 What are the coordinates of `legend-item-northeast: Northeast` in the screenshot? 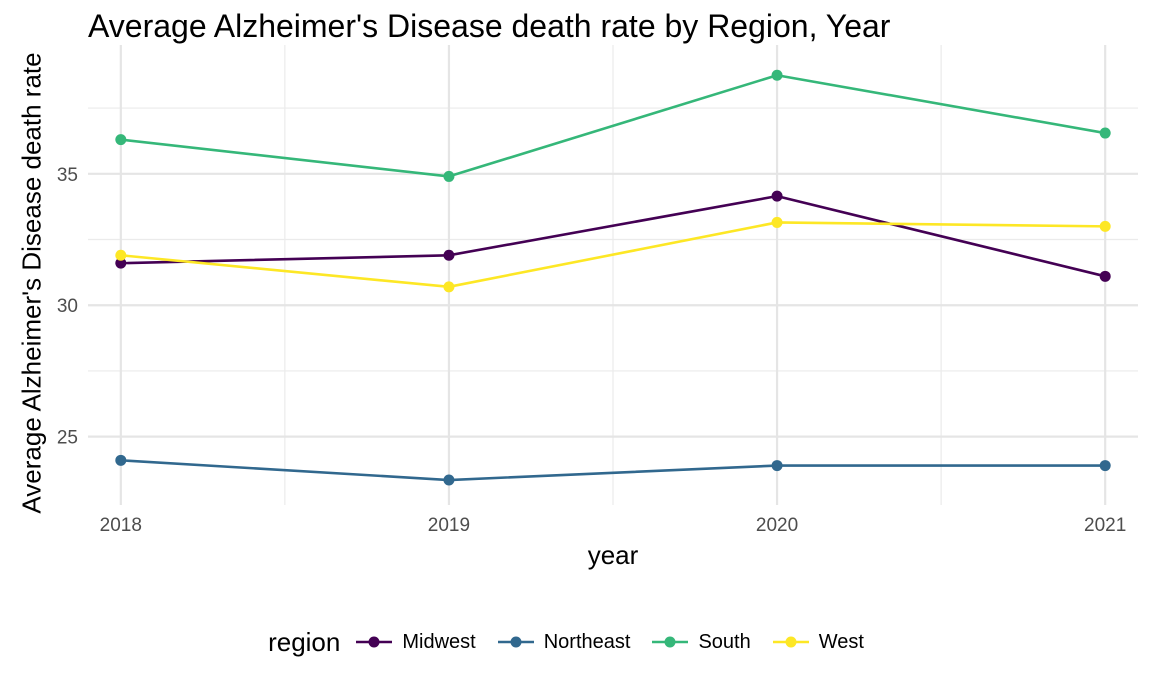 It's located at (563, 642).